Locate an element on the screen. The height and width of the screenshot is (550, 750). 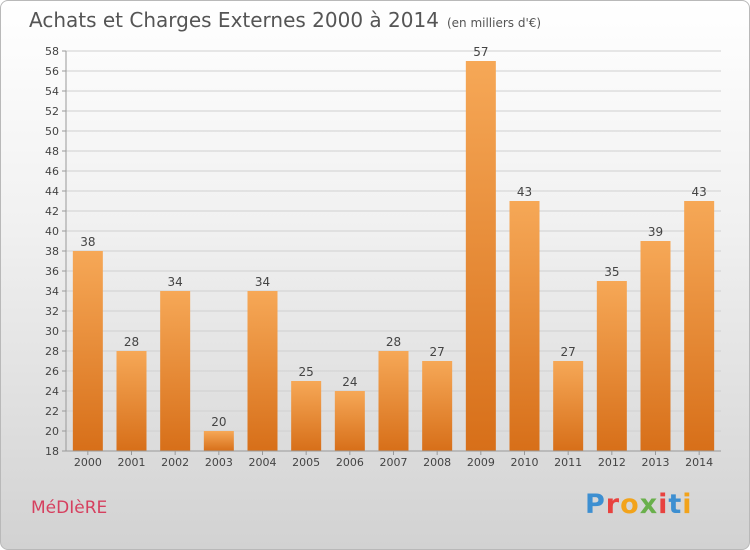
x-tick-label: 2003 is located at coordinates (219, 462).